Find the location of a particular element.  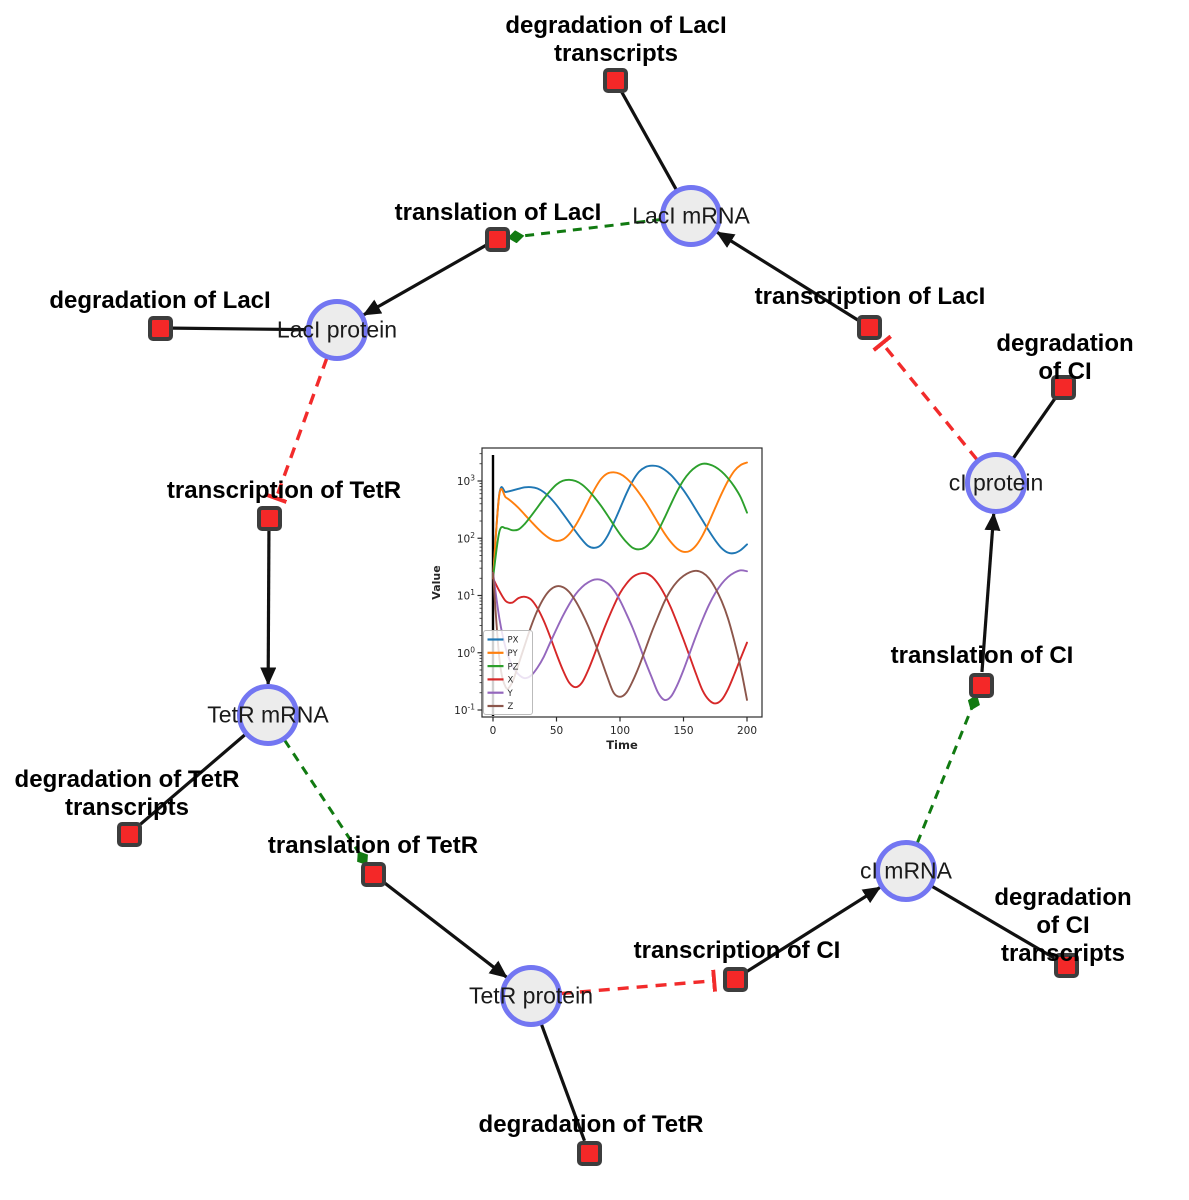

reaction-node-deg_ci is located at coordinates (1063, 387).